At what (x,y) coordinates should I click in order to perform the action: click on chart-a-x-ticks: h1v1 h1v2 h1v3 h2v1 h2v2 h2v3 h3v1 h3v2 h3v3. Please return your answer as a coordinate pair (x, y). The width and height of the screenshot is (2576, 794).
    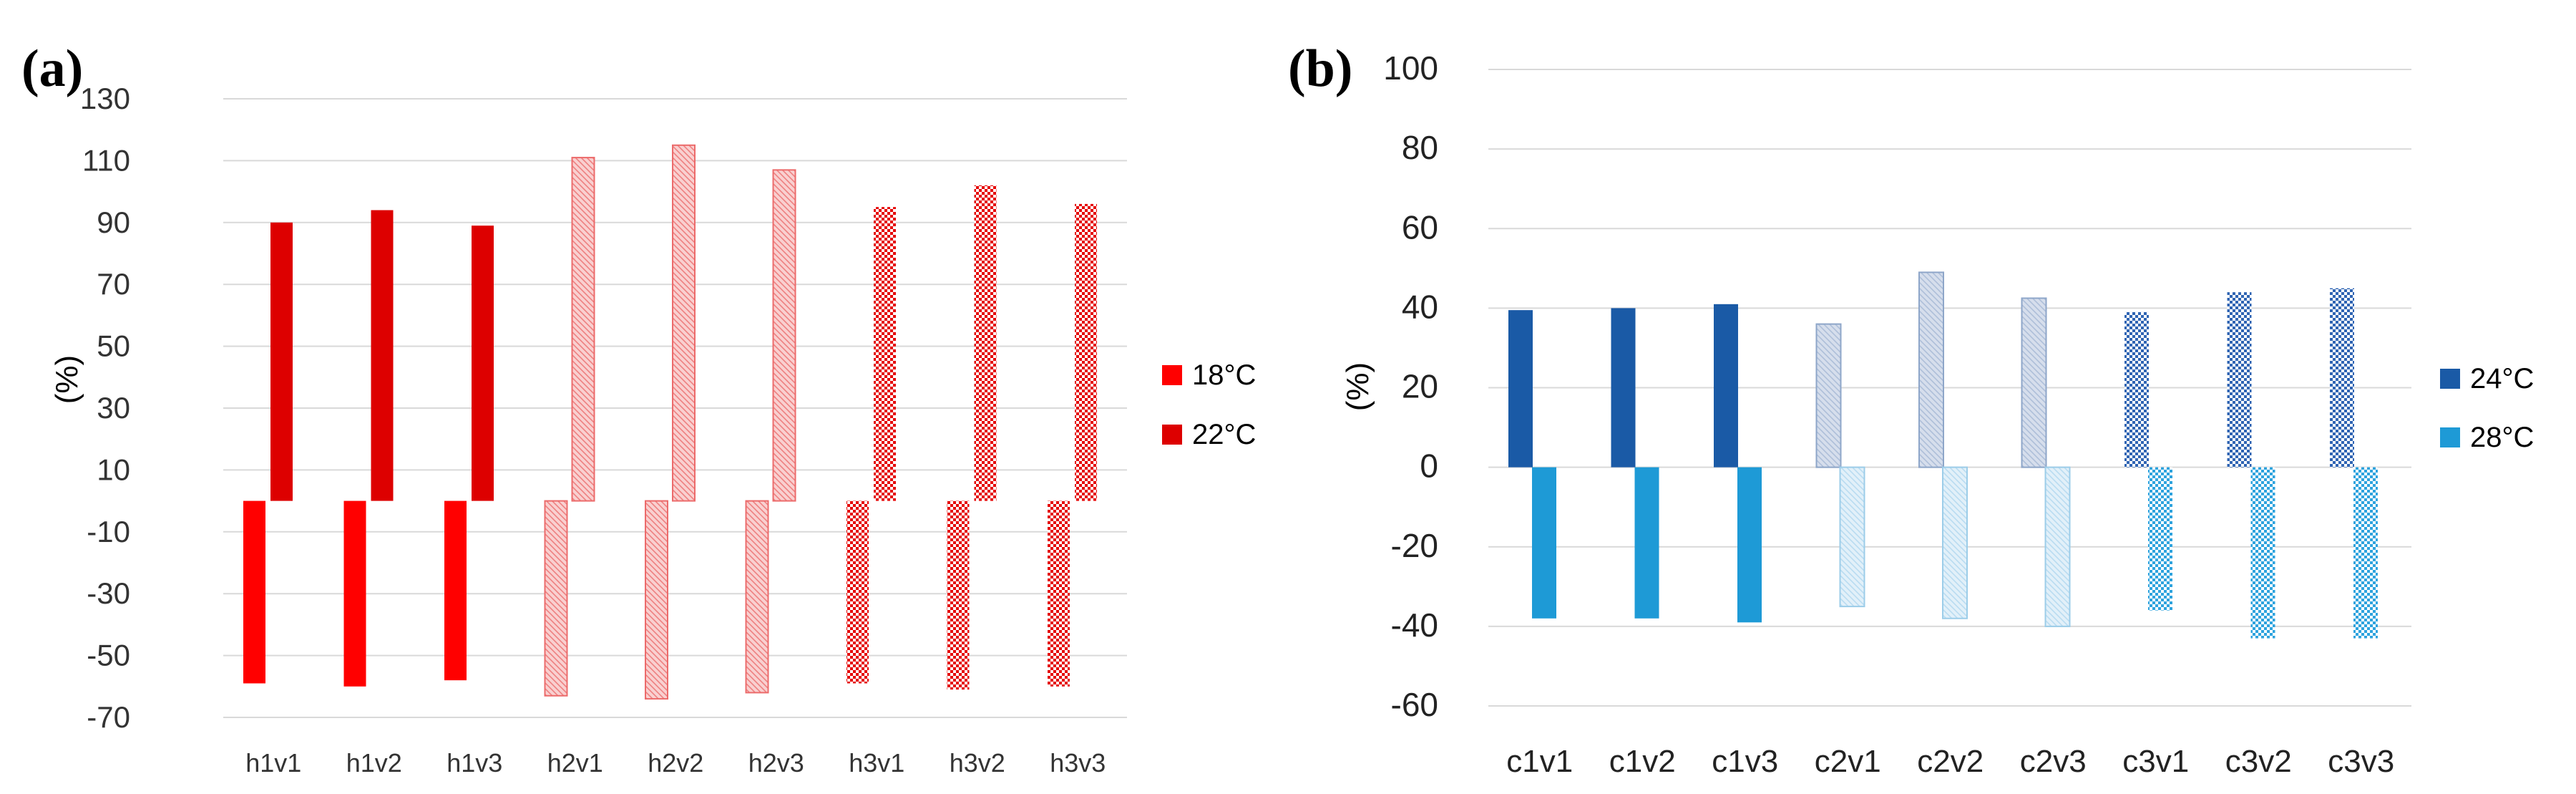
    Looking at the image, I should click on (675, 763).